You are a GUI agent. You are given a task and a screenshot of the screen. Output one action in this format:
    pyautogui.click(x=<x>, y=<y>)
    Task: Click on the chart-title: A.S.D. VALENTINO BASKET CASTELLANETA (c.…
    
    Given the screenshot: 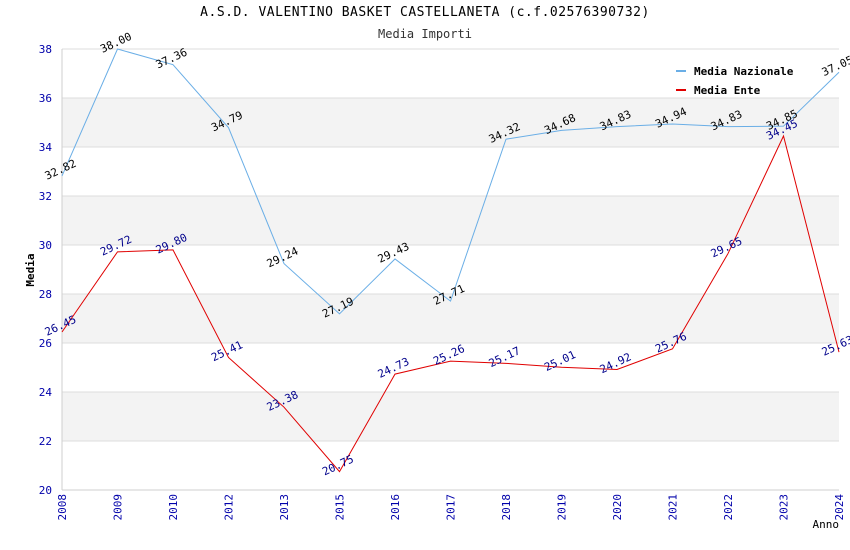 What is the action you would take?
    pyautogui.click(x=425, y=12)
    